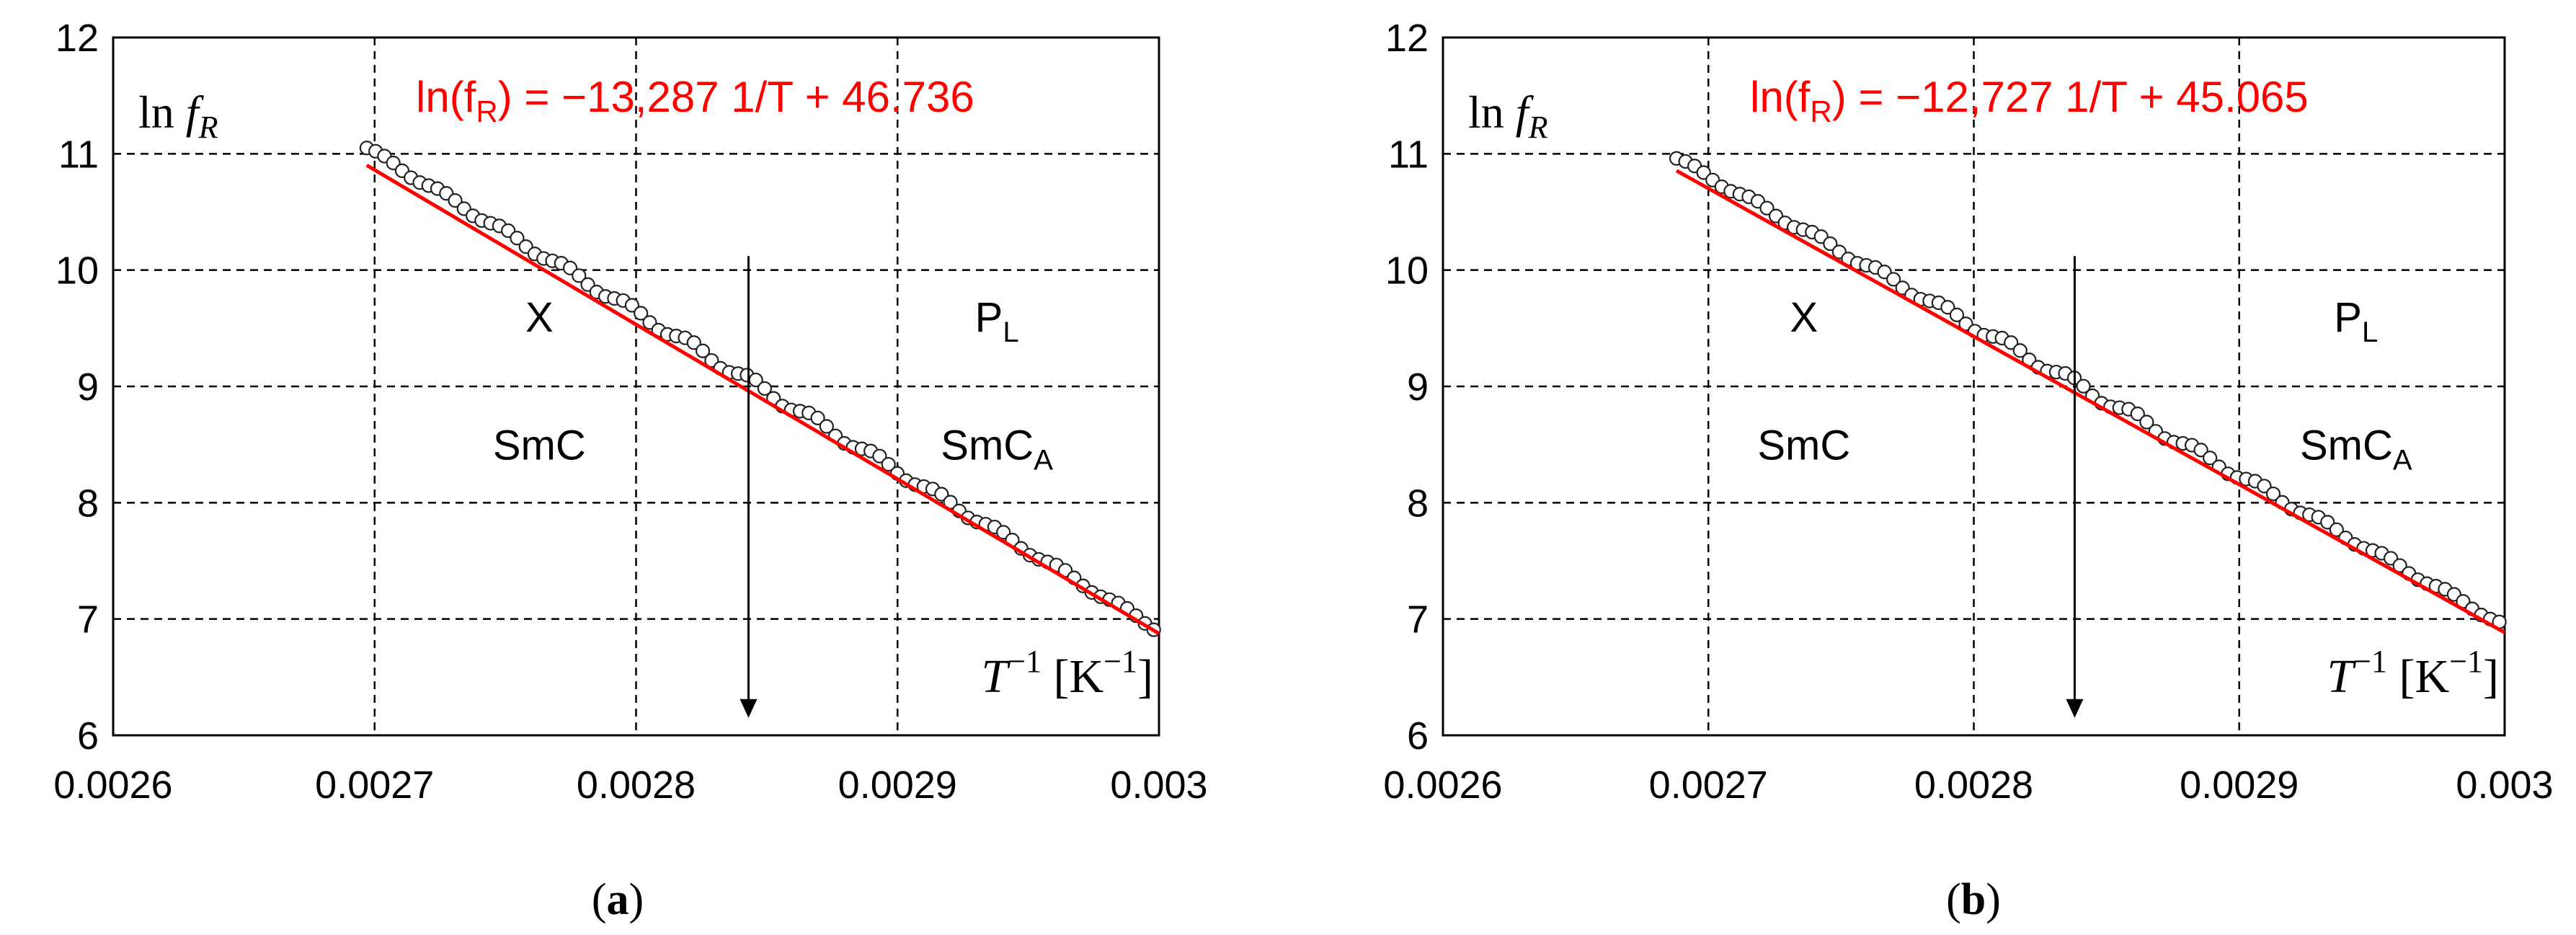 The height and width of the screenshot is (935, 2576). What do you see at coordinates (618, 899) in the screenshot?
I see `panel-label: (a)` at bounding box center [618, 899].